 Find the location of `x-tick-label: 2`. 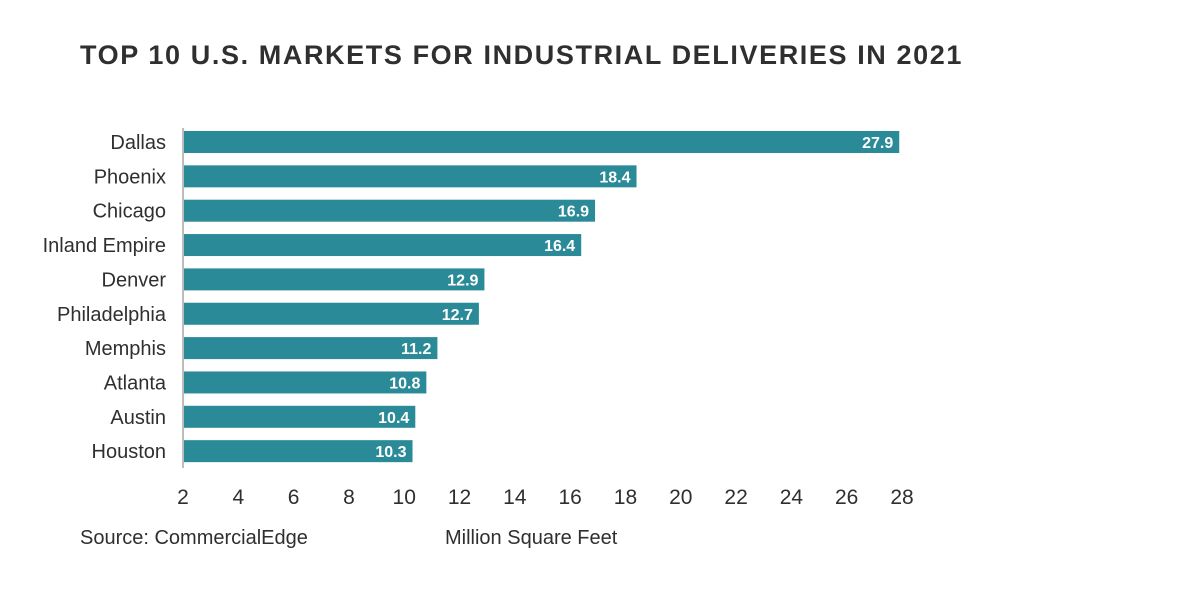

x-tick-label: 2 is located at coordinates (183, 497).